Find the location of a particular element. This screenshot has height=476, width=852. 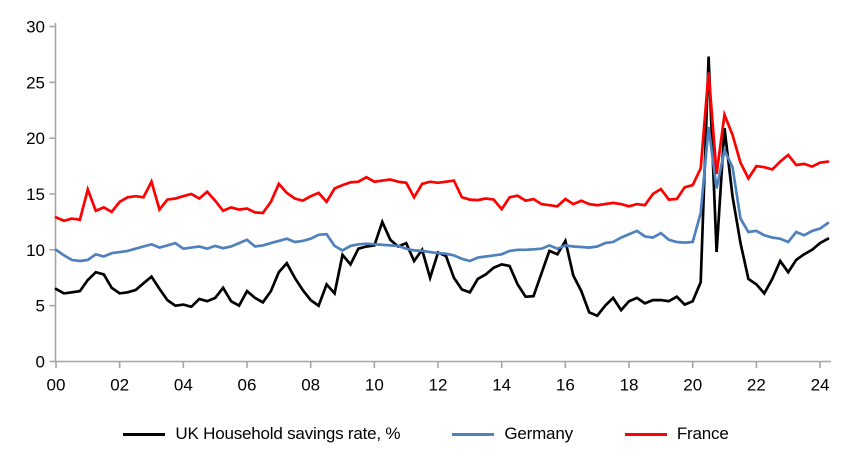

svg-text: 02 is located at coordinates (119, 385).